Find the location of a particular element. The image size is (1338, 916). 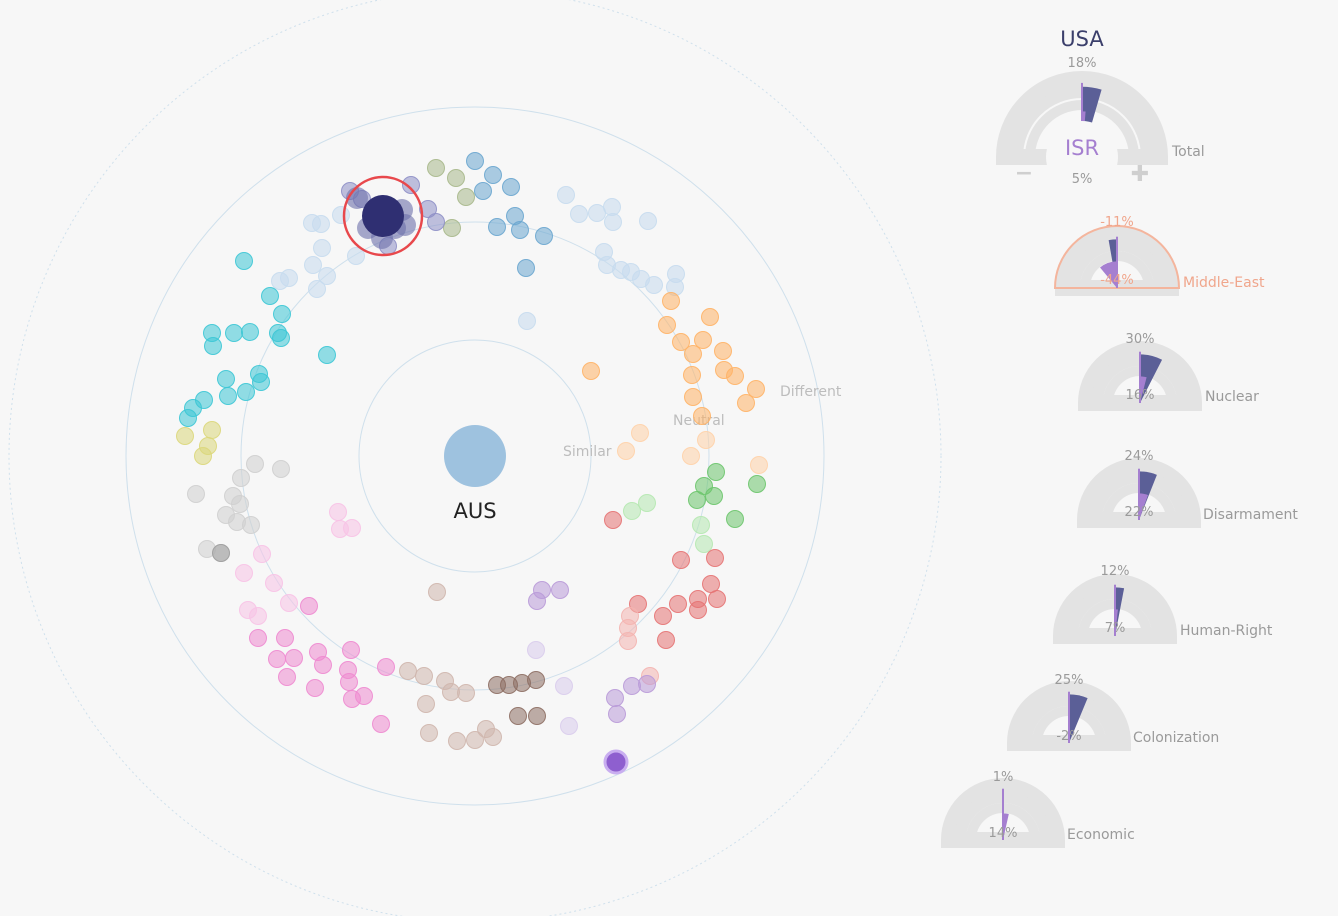

highlighted-country-dot is located at coordinates (383, 216).